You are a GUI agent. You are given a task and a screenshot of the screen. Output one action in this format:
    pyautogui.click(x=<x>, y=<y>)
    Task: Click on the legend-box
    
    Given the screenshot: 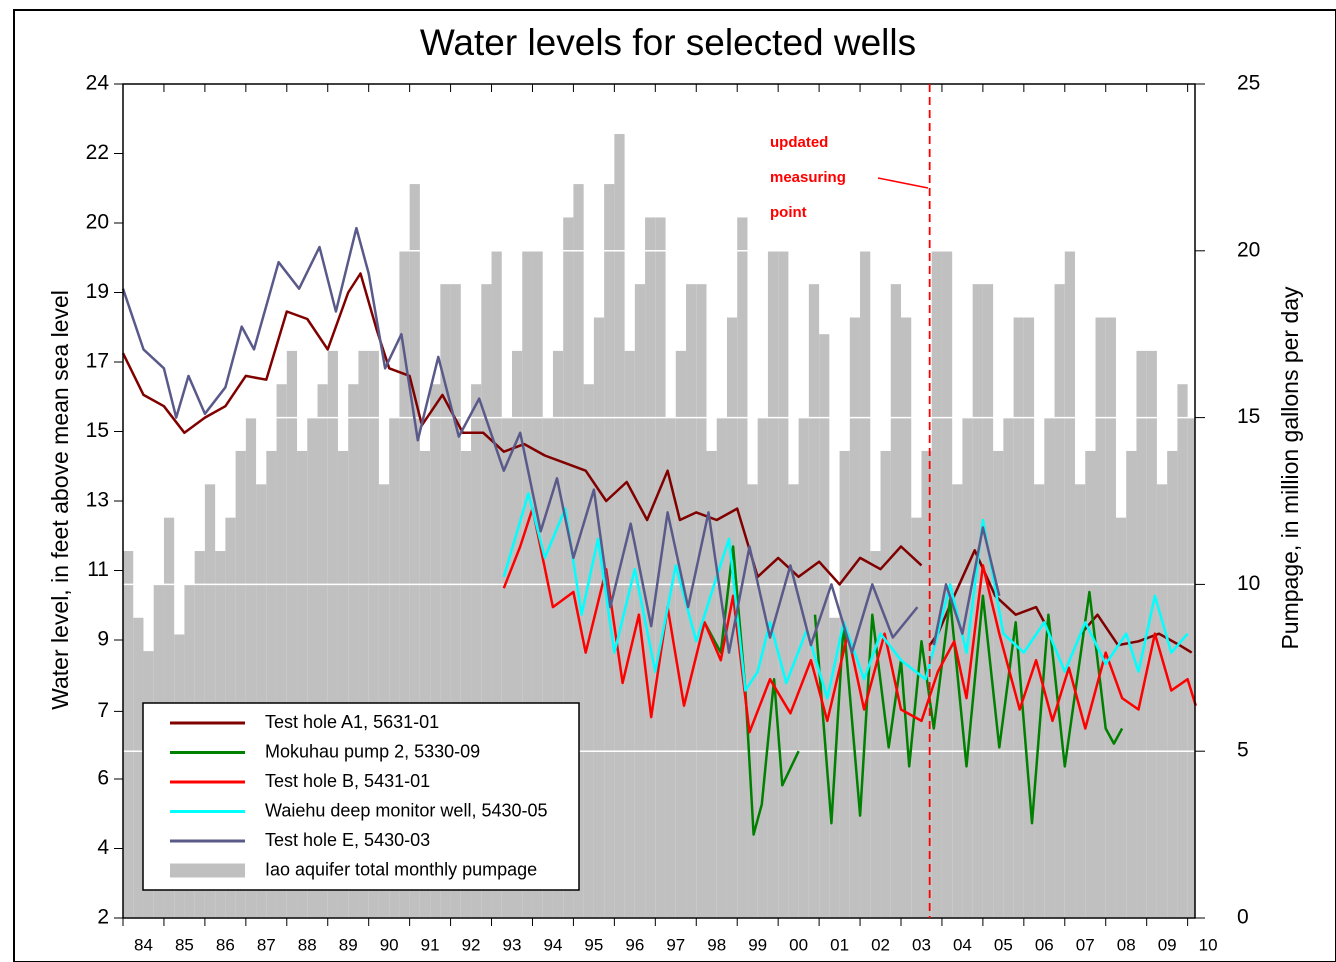 What is the action you would take?
    pyautogui.click(x=361, y=796)
    